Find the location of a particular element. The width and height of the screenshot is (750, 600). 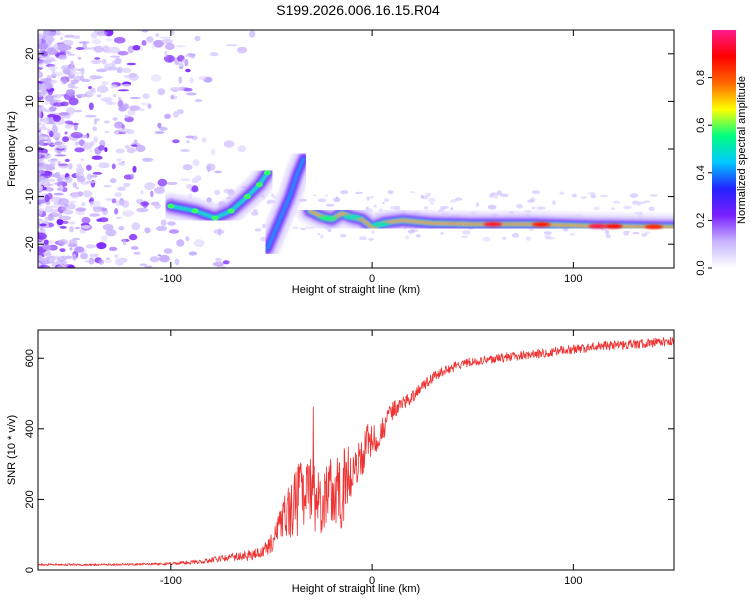

colorbar-tick-label: 0.8 is located at coordinates (701, 77).